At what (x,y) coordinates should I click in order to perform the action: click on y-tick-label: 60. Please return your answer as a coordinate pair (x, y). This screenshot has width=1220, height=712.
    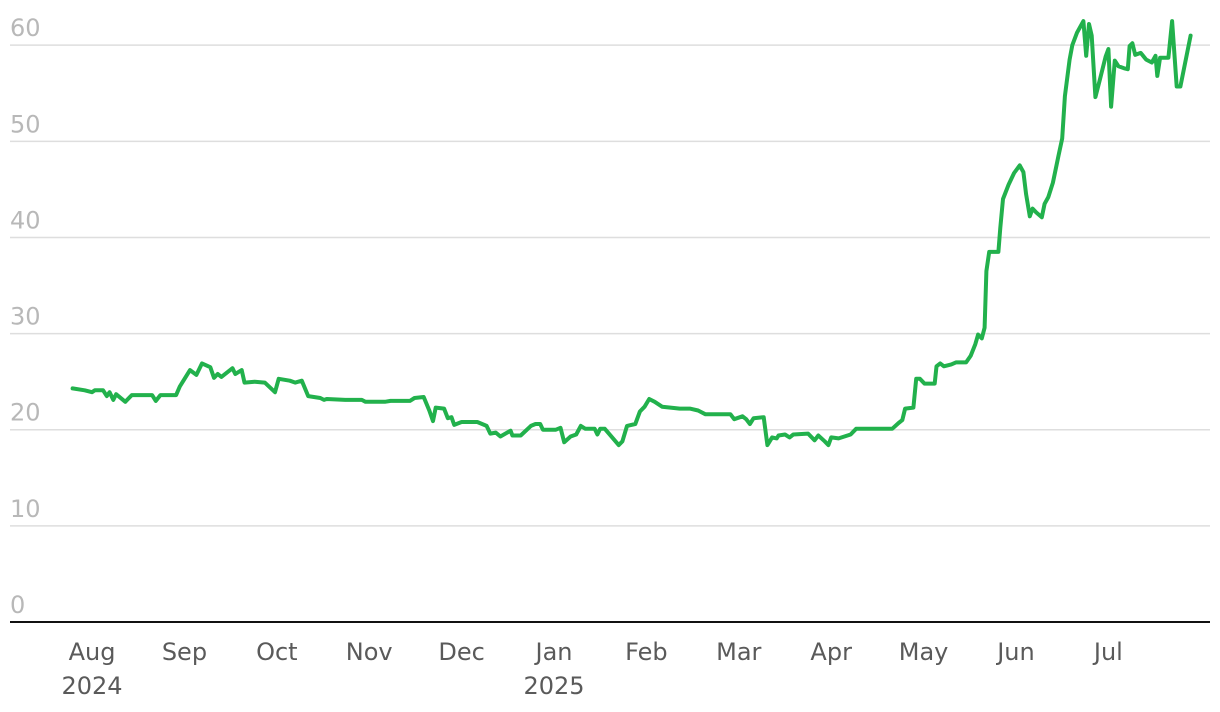
    Looking at the image, I should click on (25, 28).